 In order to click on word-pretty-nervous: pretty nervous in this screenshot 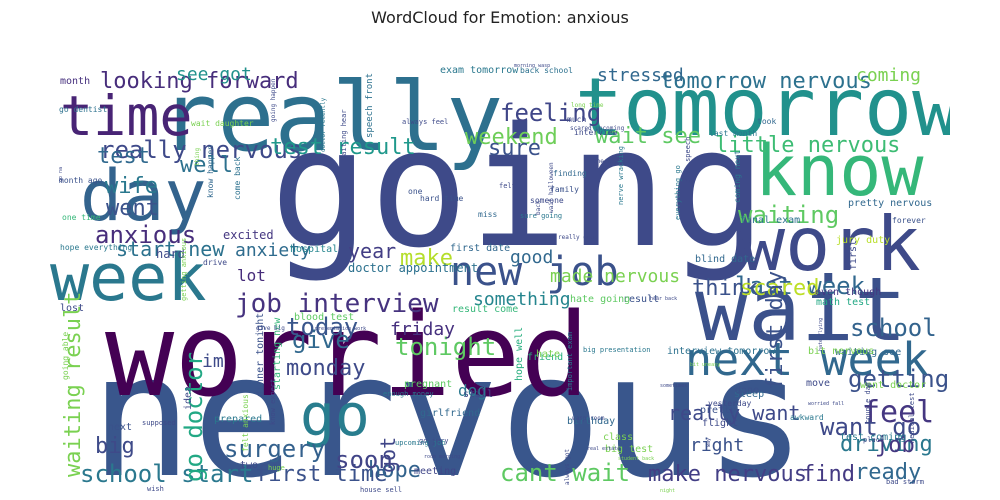, I will do `click(890, 203)`.